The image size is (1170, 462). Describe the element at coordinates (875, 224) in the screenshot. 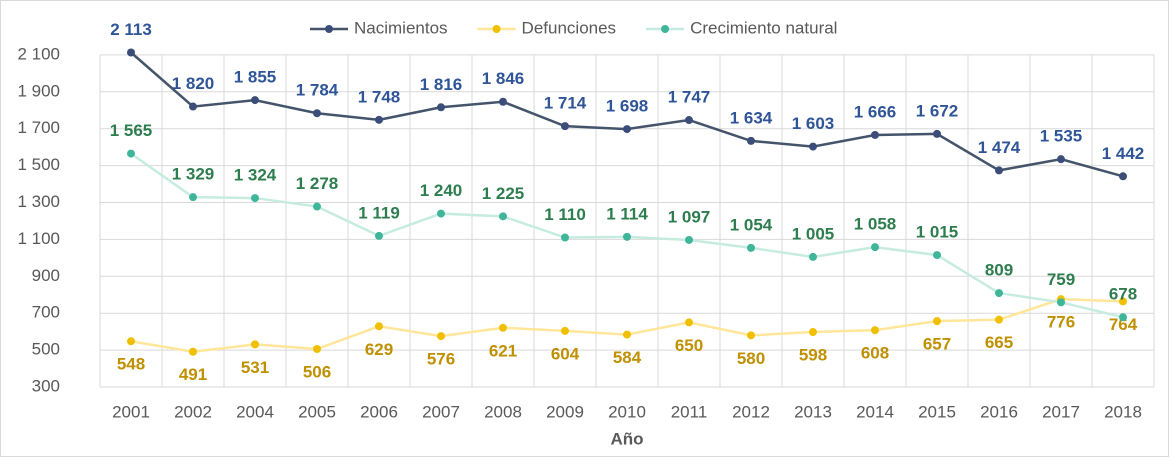

I see `data-label: 1 058` at that location.